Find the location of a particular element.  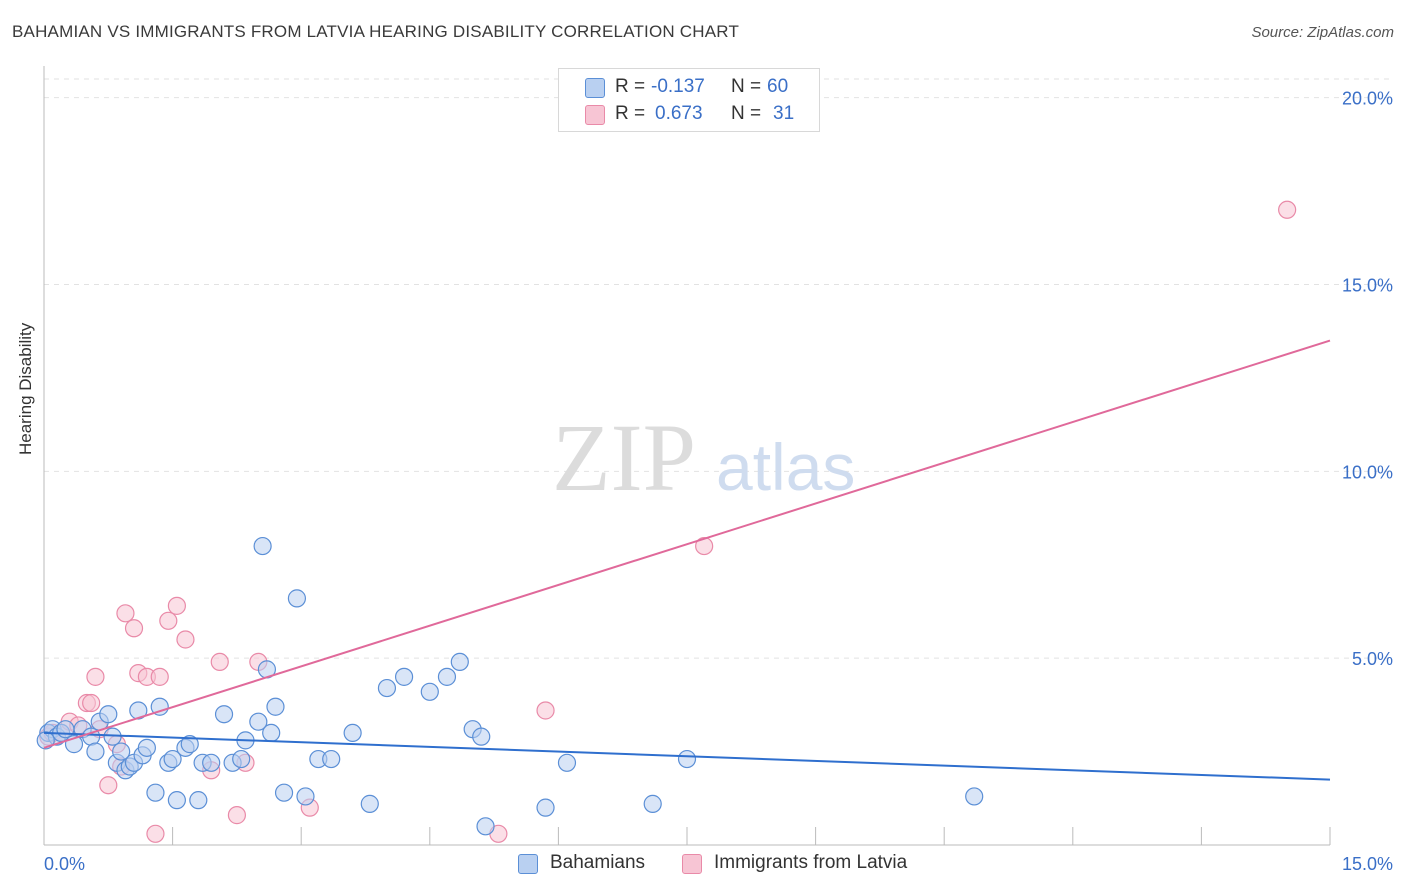

y-tick-labels: 5.0% 10.0% 15.0% 20.0% is located at coordinates (1367, 379).